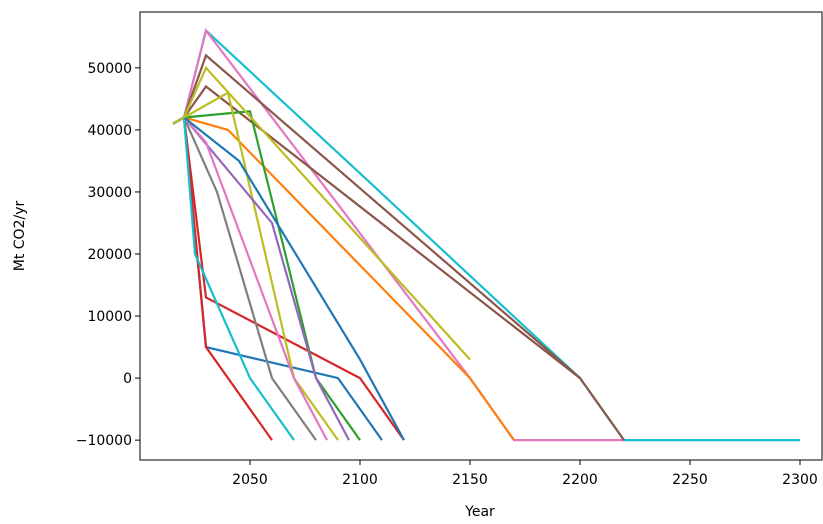  Describe the element at coordinates (109, 317) in the screenshot. I see `y-tick-label: 10000` at that location.